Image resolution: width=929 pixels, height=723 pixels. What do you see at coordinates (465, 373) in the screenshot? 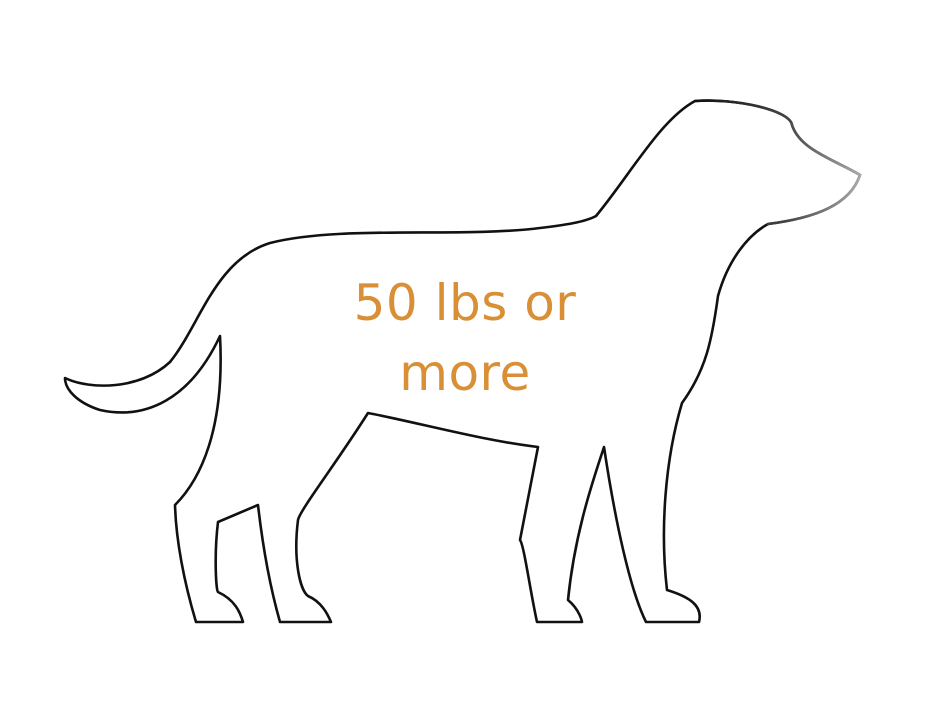
I see `weight-label-line2: more` at bounding box center [465, 373].